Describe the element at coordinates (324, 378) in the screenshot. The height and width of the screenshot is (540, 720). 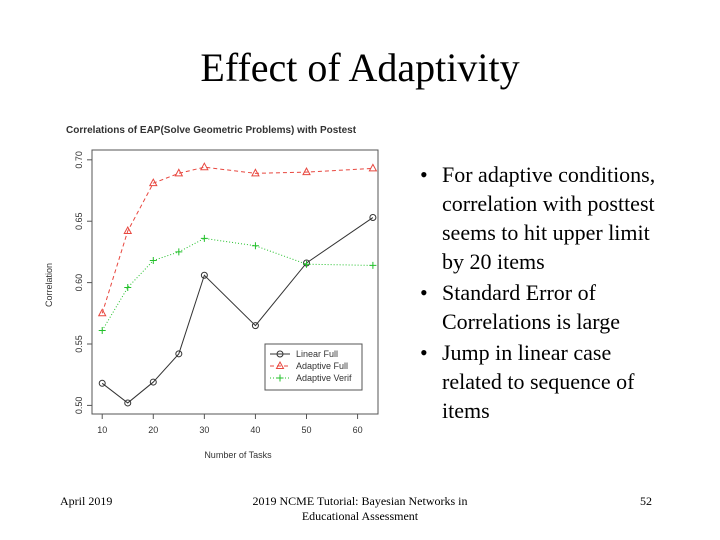
I see `legend-label: Adaptive Verif` at that location.